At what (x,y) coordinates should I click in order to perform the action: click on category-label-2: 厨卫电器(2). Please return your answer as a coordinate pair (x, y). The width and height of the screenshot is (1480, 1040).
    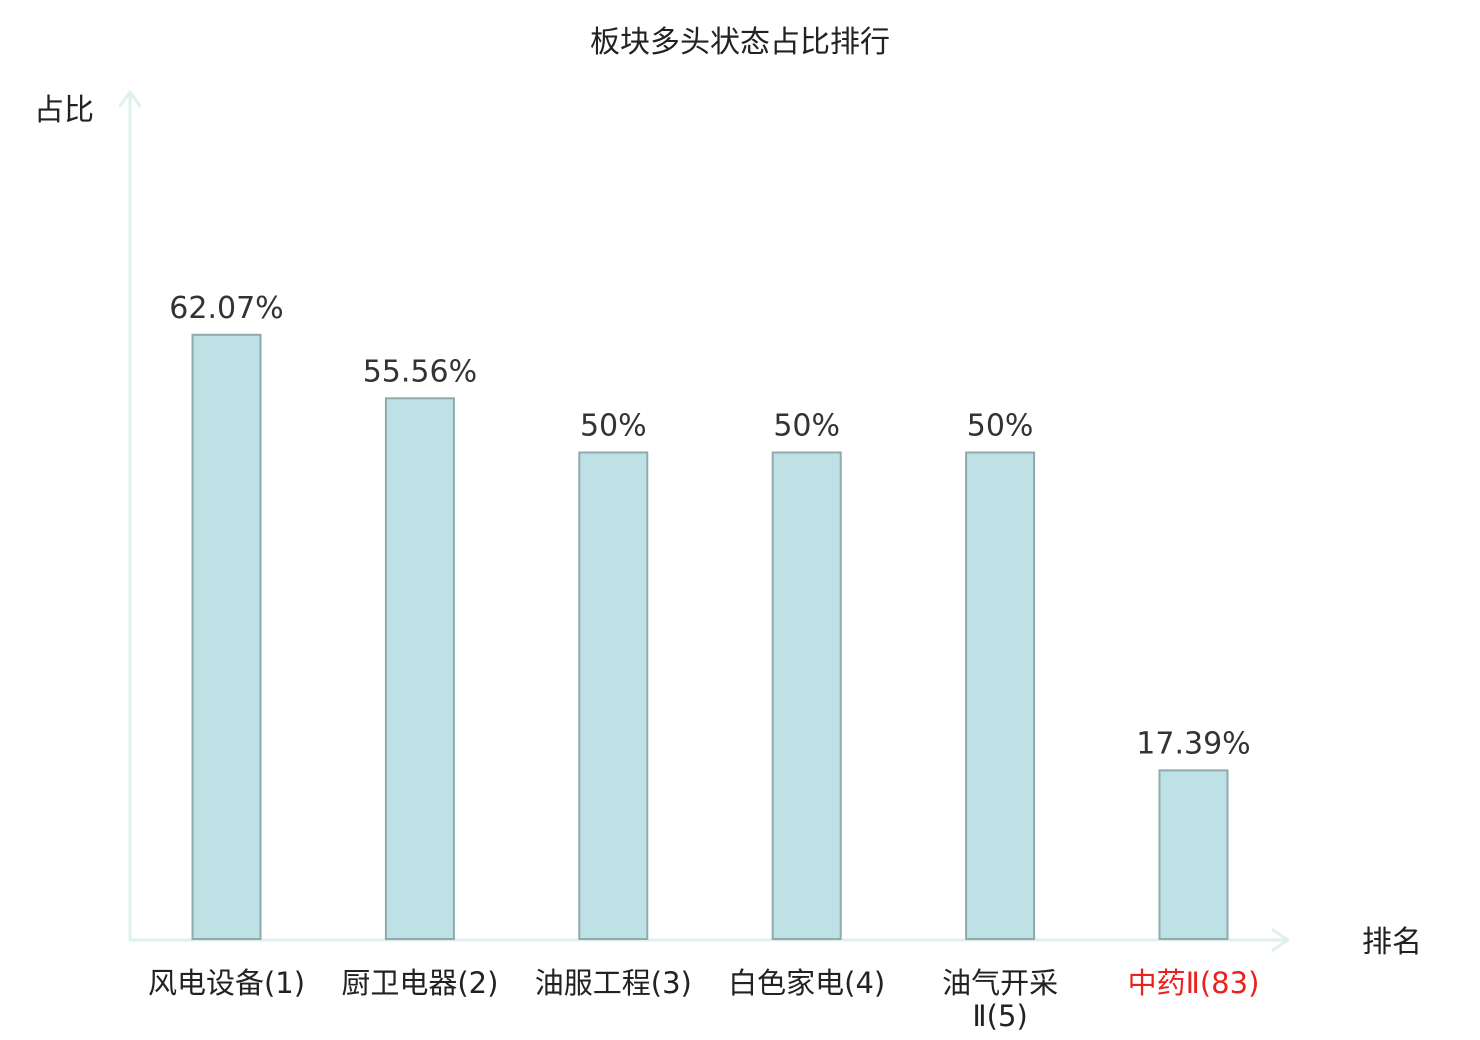
    Looking at the image, I should click on (419, 983).